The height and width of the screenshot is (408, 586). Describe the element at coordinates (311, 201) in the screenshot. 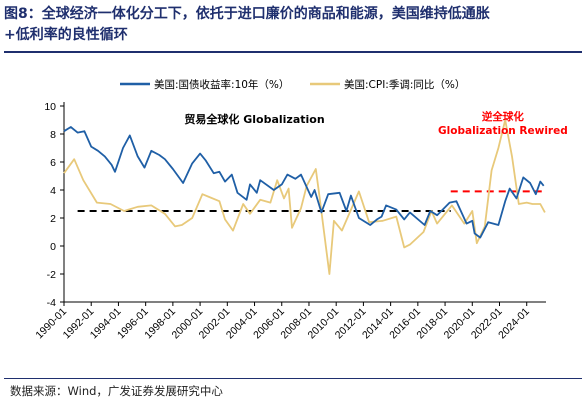

I see `reference-lines` at that location.